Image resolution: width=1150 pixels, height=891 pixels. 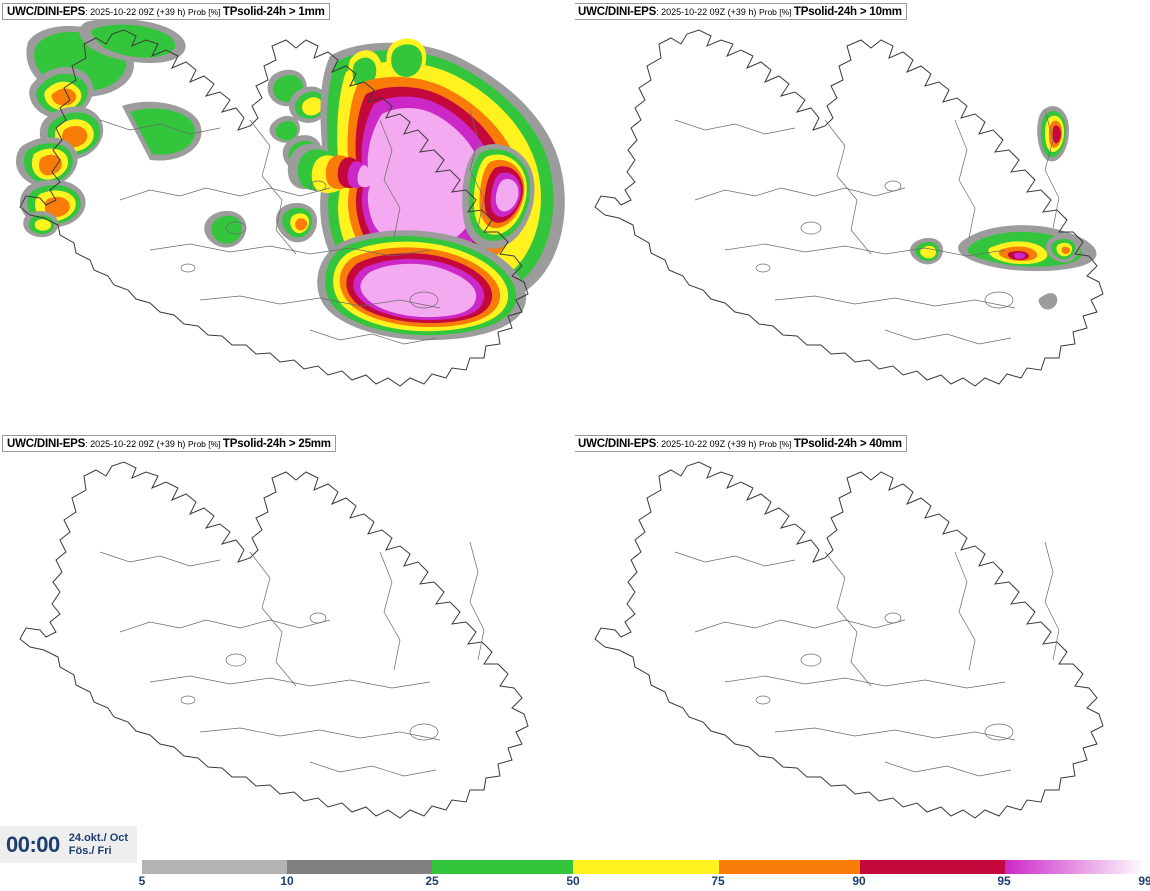 What do you see at coordinates (98, 838) in the screenshot?
I see `valid-date: 24.okt./ Oct` at bounding box center [98, 838].